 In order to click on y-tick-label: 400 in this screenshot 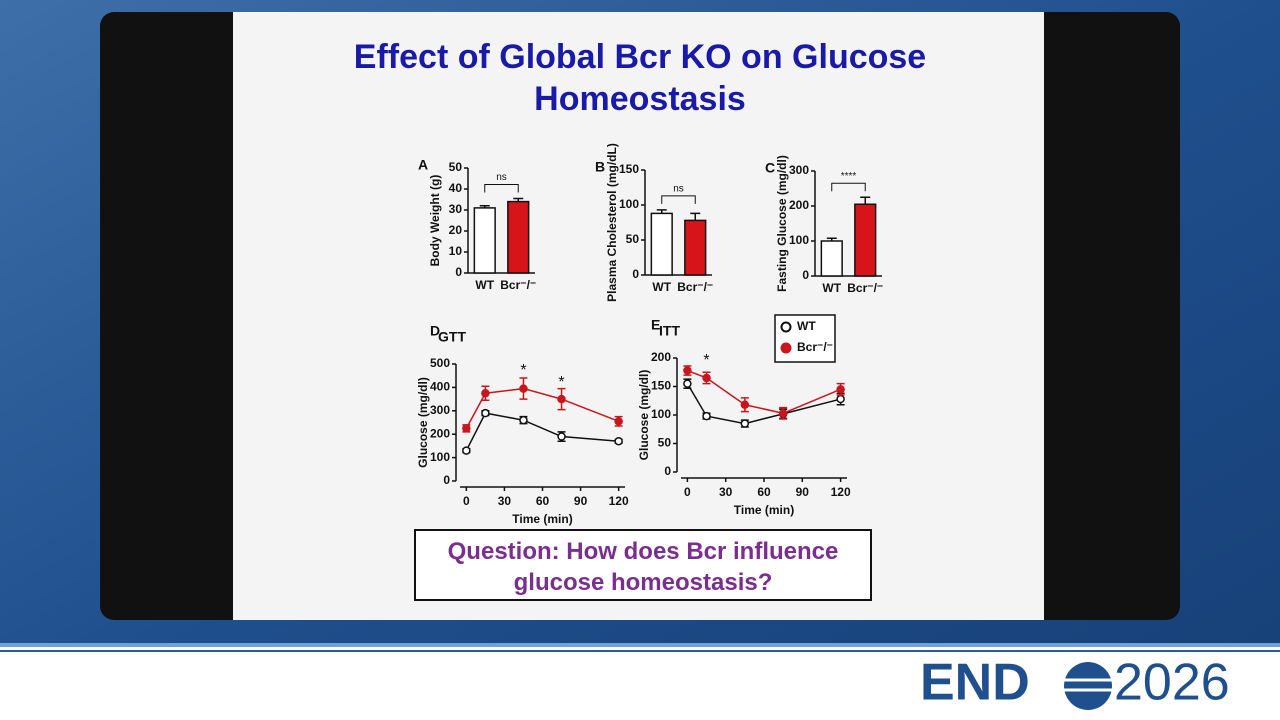, I will do `click(440, 387)`.